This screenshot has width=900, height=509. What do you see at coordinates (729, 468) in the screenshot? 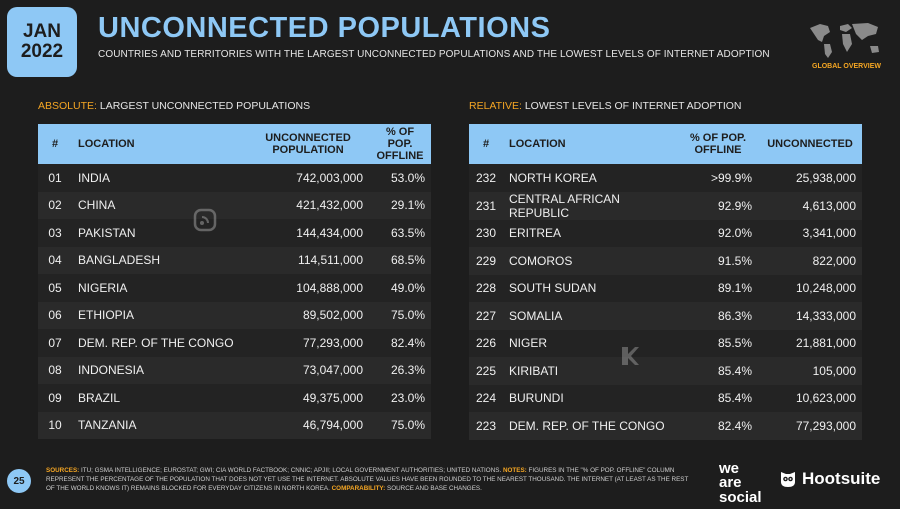
I see `was-line-1: we` at bounding box center [729, 468].